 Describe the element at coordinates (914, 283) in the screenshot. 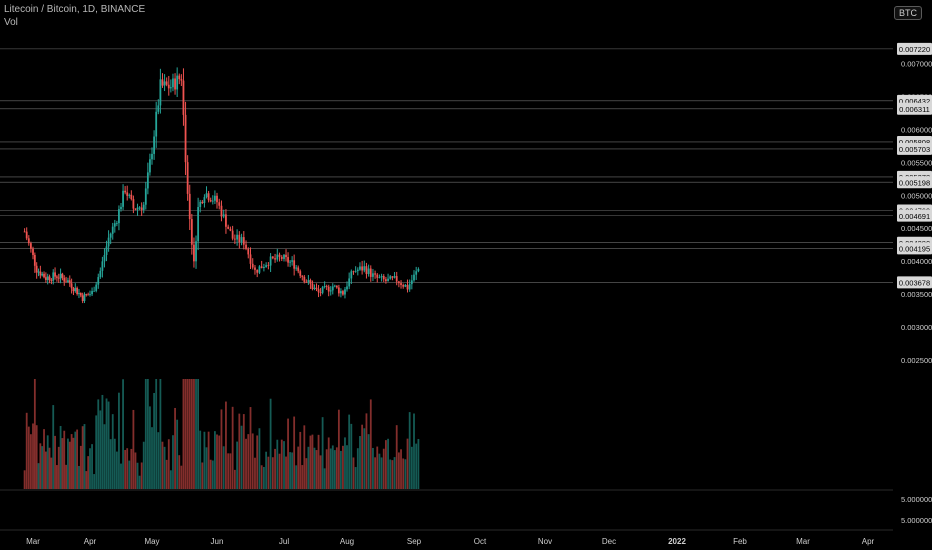

I see `level-badge: 0.003678` at that location.